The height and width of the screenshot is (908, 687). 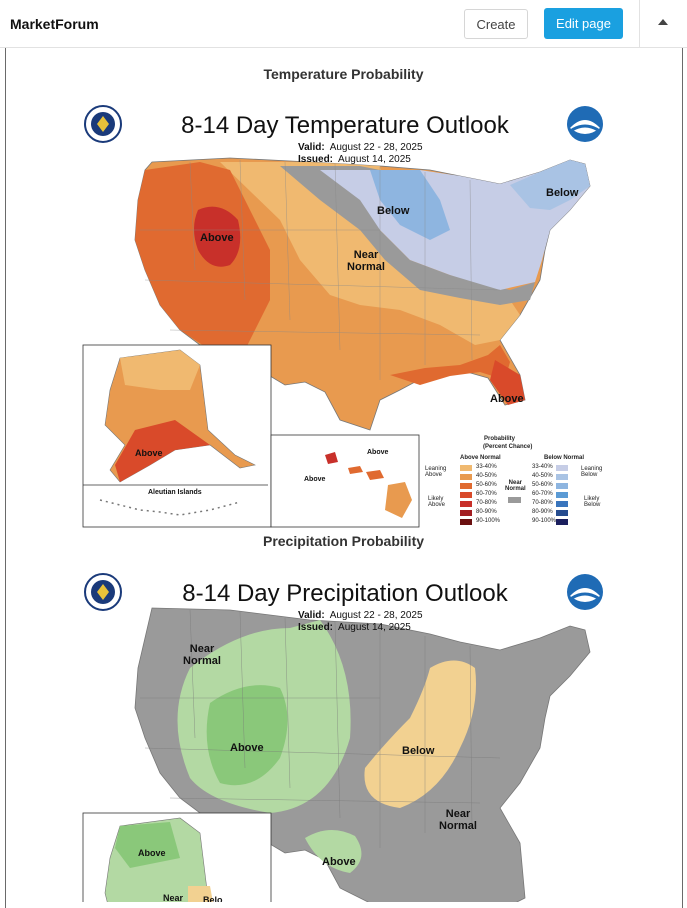 I want to click on label-above-hawaii-2: Above, so click(x=315, y=479).